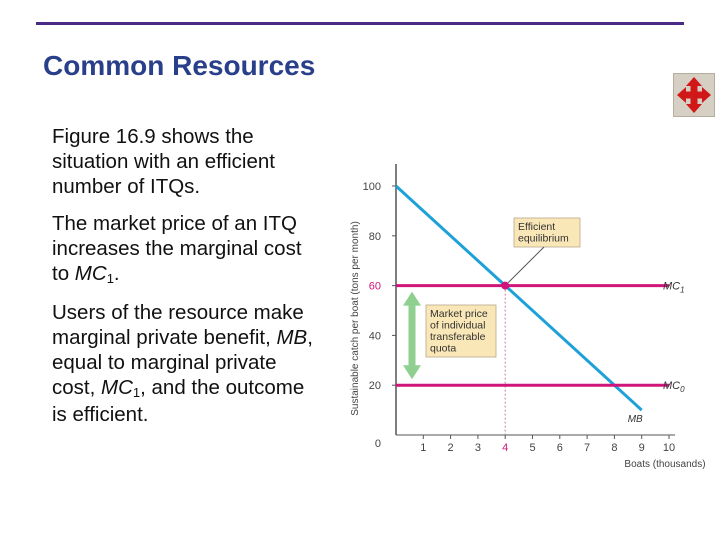 The height and width of the screenshot is (540, 720). What do you see at coordinates (664, 464) in the screenshot?
I see `x-axis-title: Boats (thousands)` at bounding box center [664, 464].